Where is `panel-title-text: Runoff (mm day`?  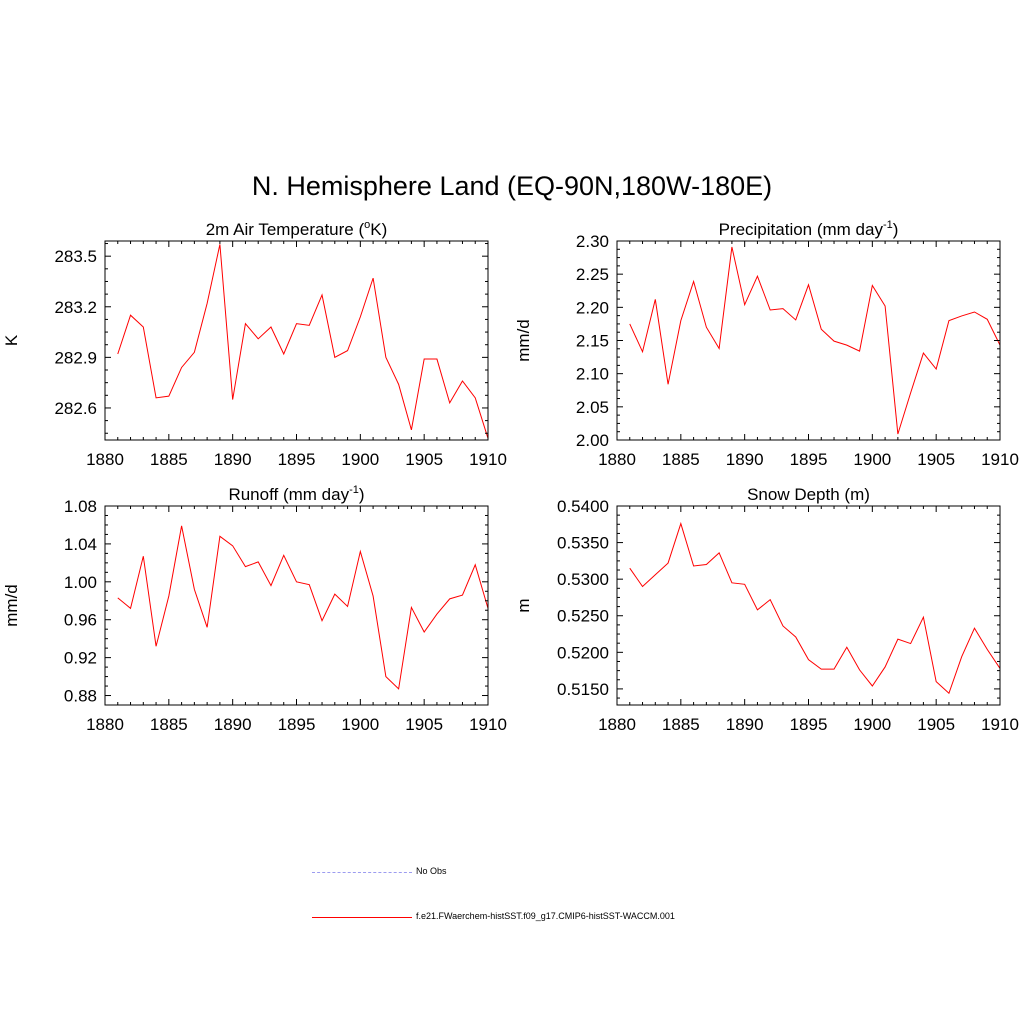 panel-title-text: Runoff (mm day is located at coordinates (288, 494).